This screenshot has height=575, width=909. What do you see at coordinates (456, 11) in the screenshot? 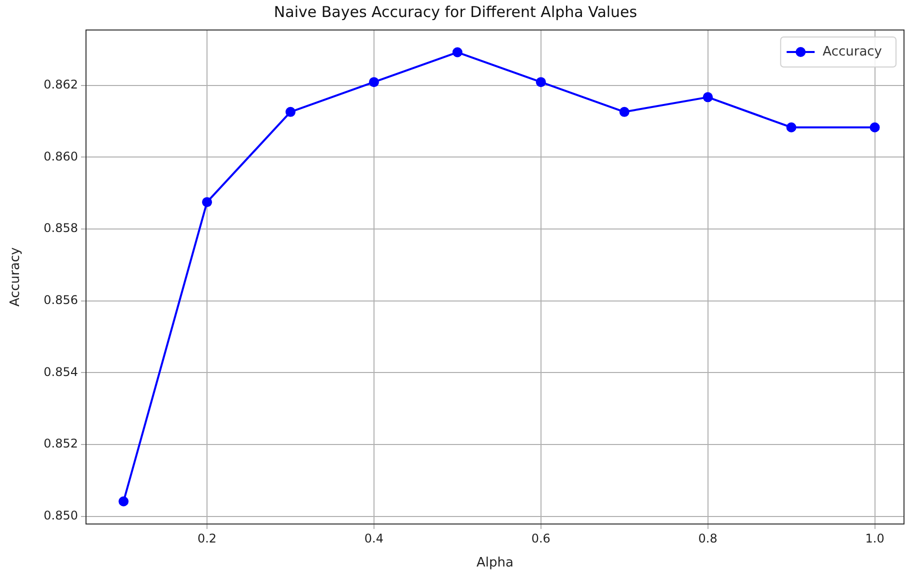
I see `chart-title: Naive Bayes Accuracy for Different Alpha Values` at bounding box center [456, 11].